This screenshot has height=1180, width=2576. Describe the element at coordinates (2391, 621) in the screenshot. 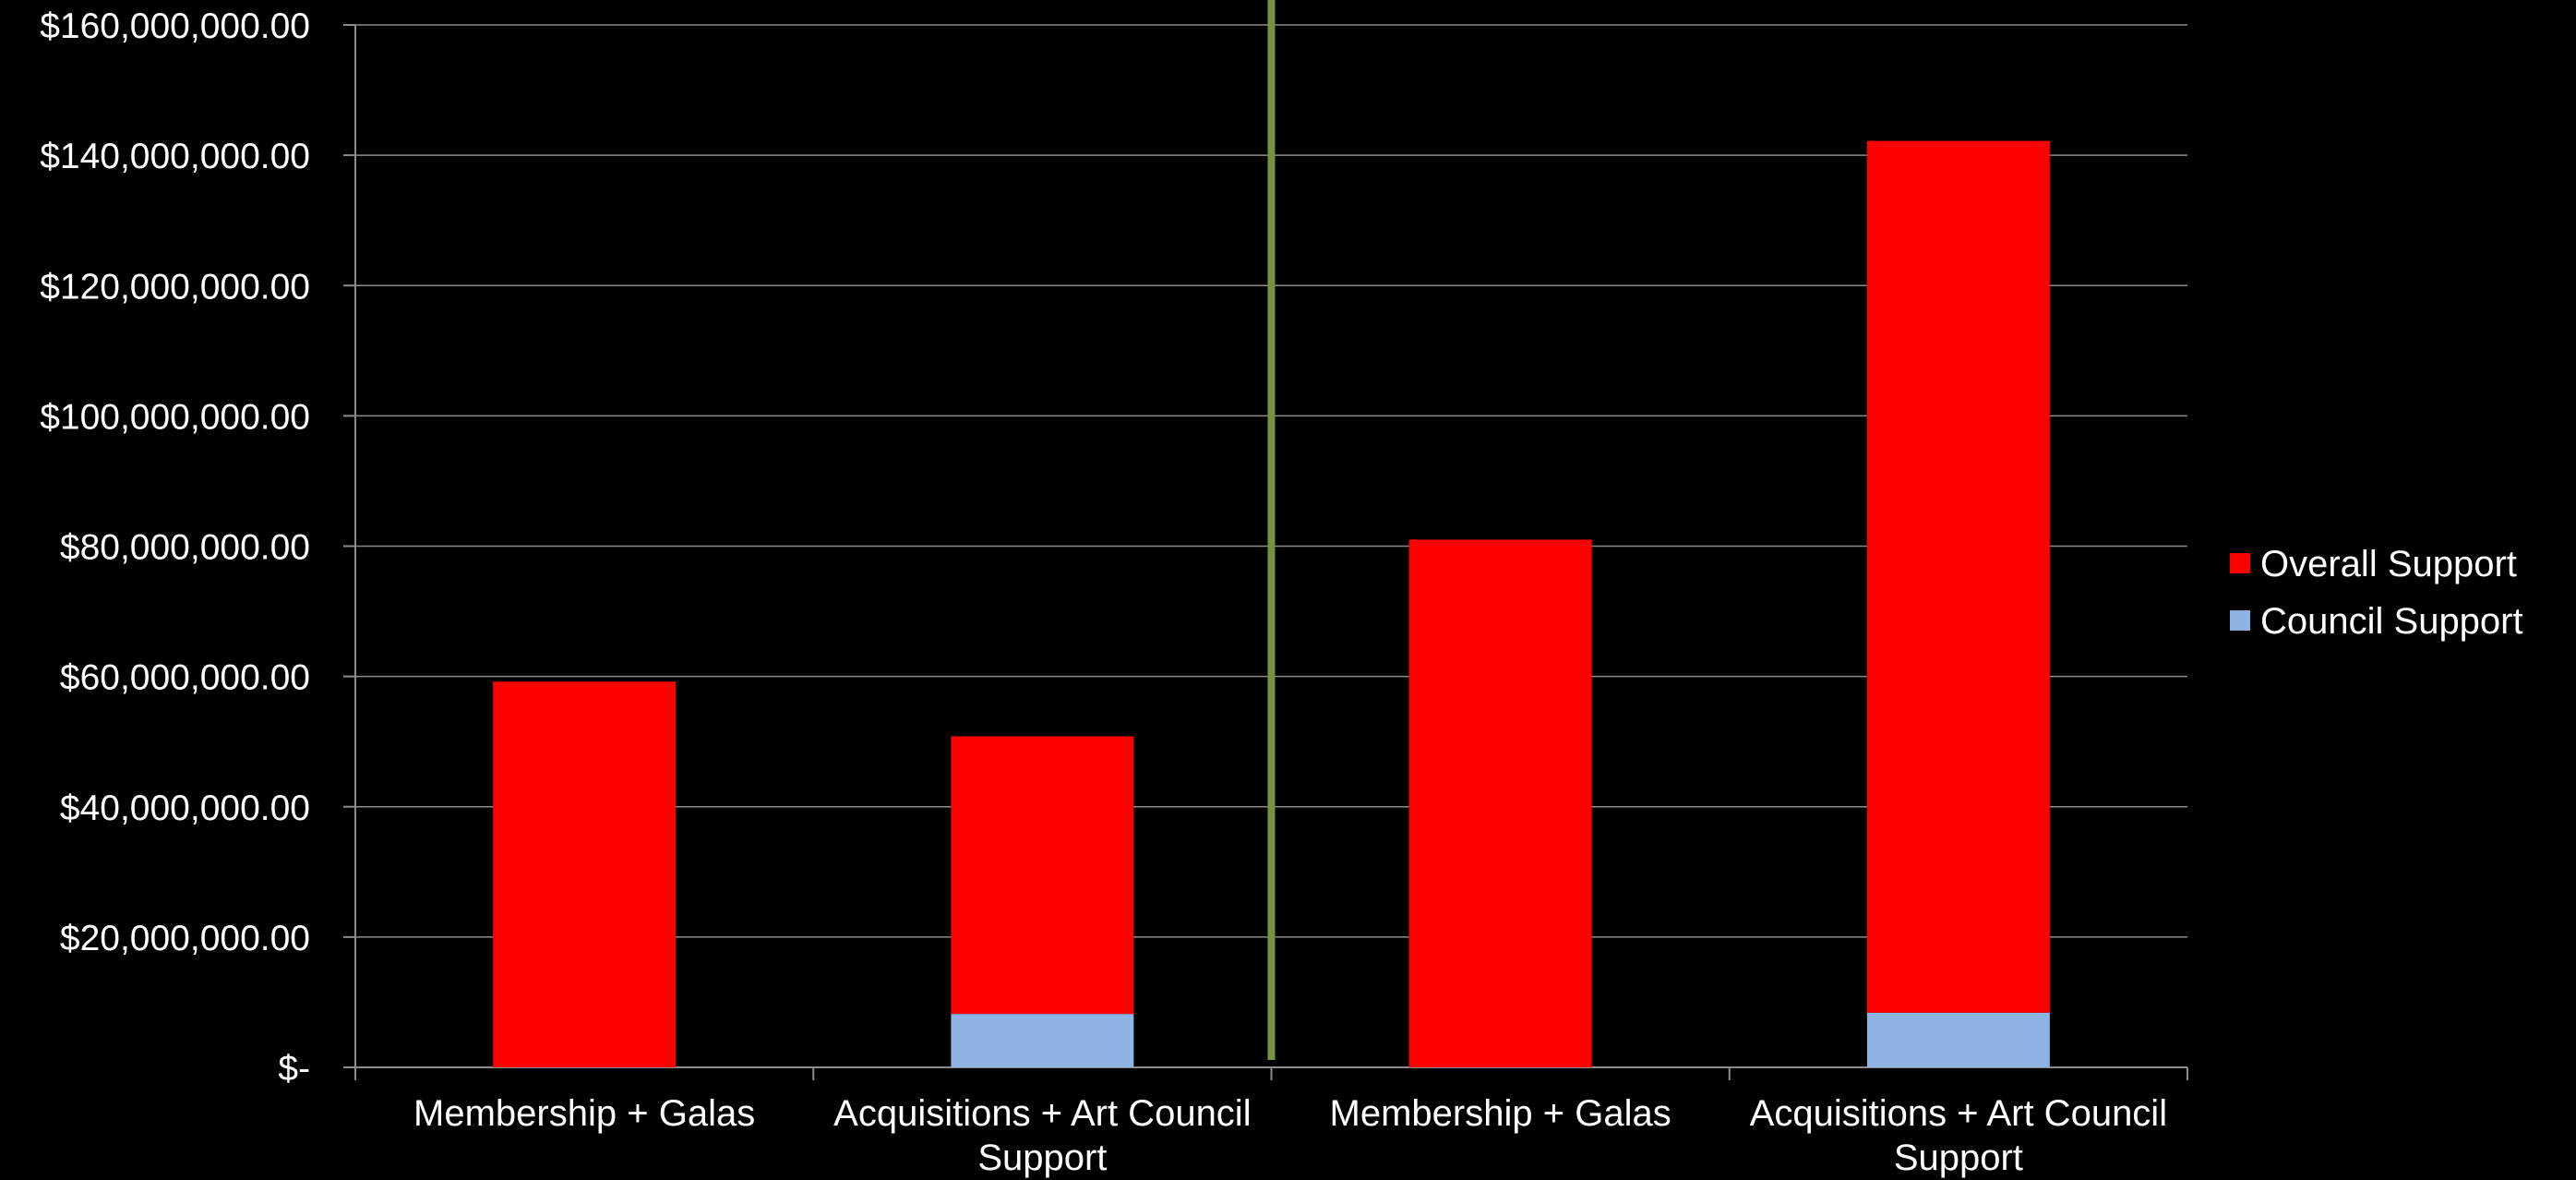

I see `legend-label: Council Support` at that location.